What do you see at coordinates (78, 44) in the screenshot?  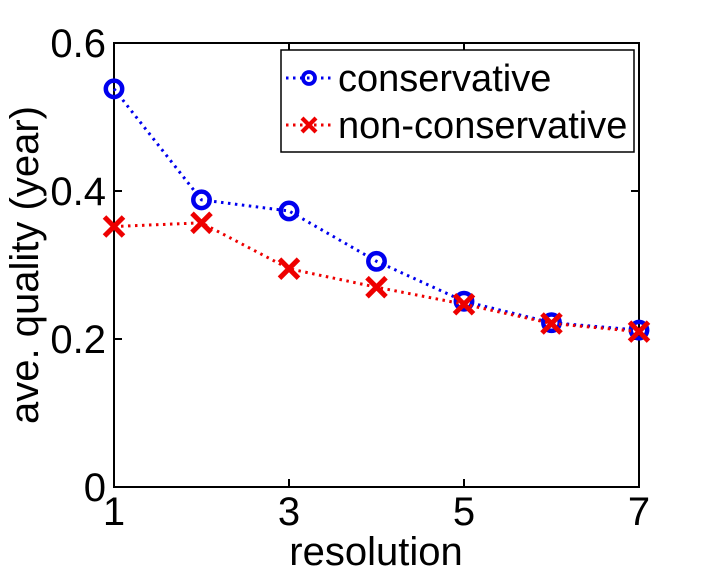 I see `y-tick-label: 0.6` at bounding box center [78, 44].